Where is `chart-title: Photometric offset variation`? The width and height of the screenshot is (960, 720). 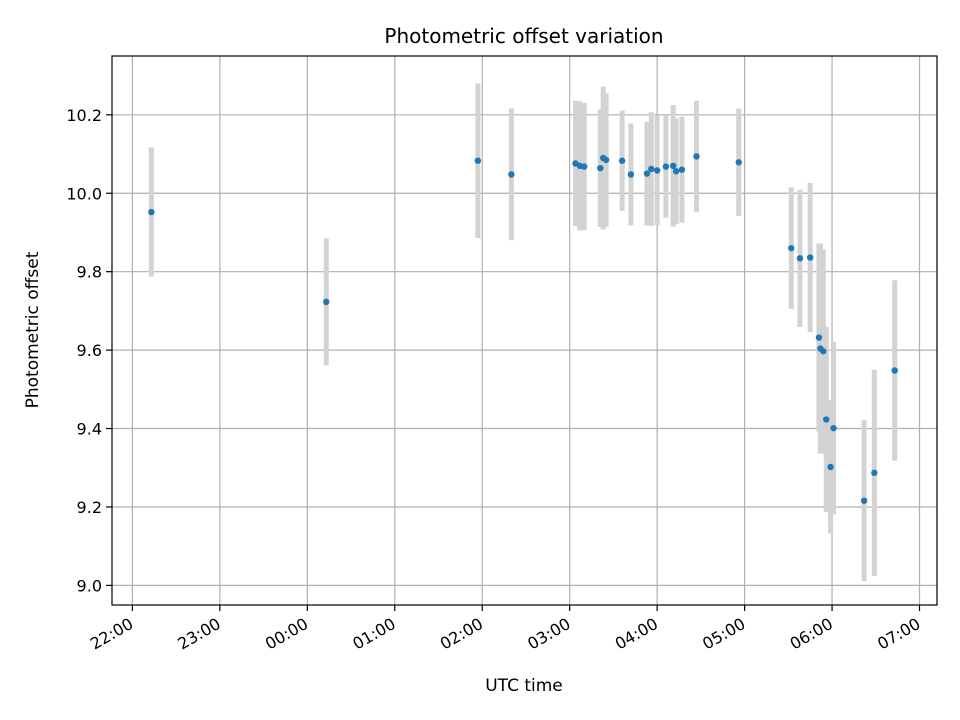 chart-title: Photometric offset variation is located at coordinates (523, 36).